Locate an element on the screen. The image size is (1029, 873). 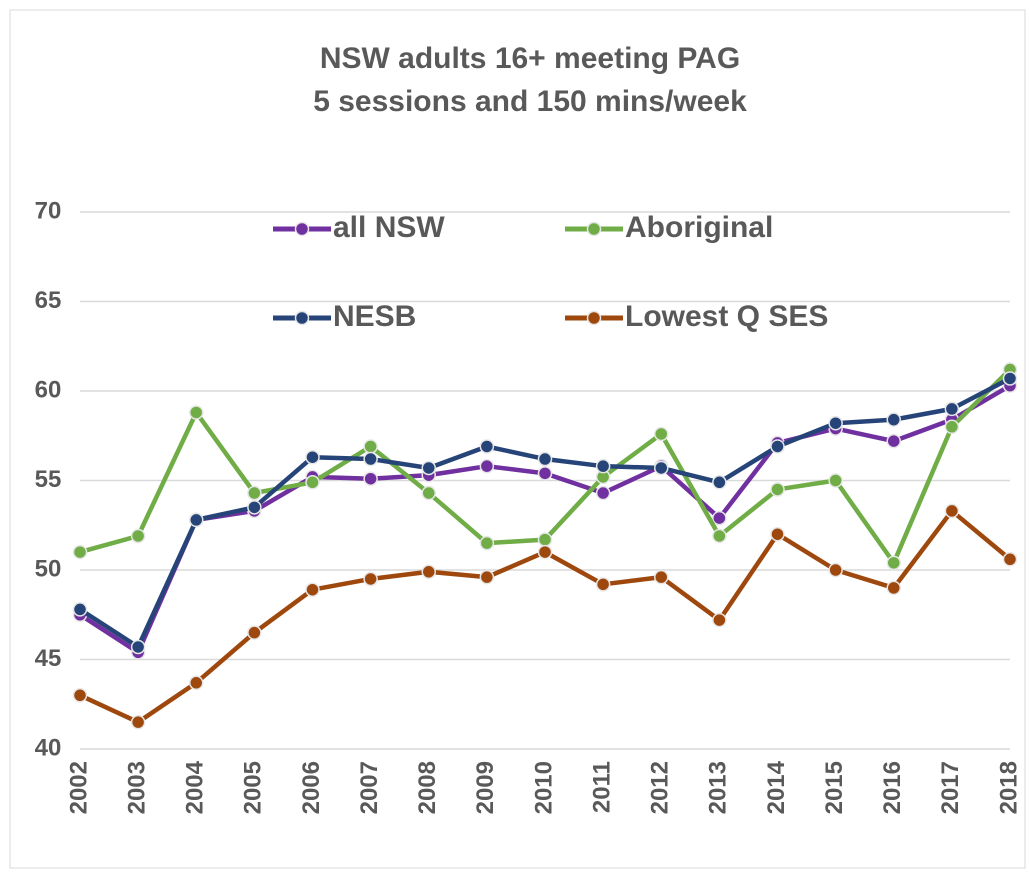
x-tick-label: 2011 is located at coordinates (601, 787).